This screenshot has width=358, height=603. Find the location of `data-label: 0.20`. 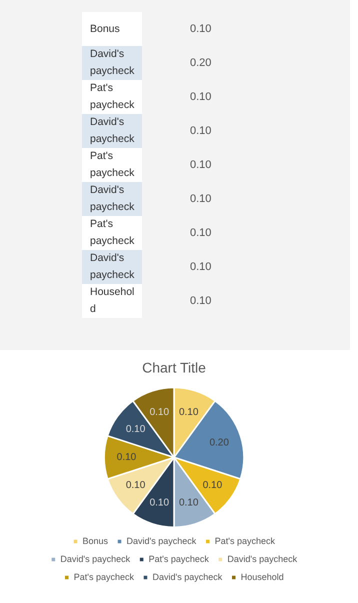

data-label: 0.20 is located at coordinates (219, 442).